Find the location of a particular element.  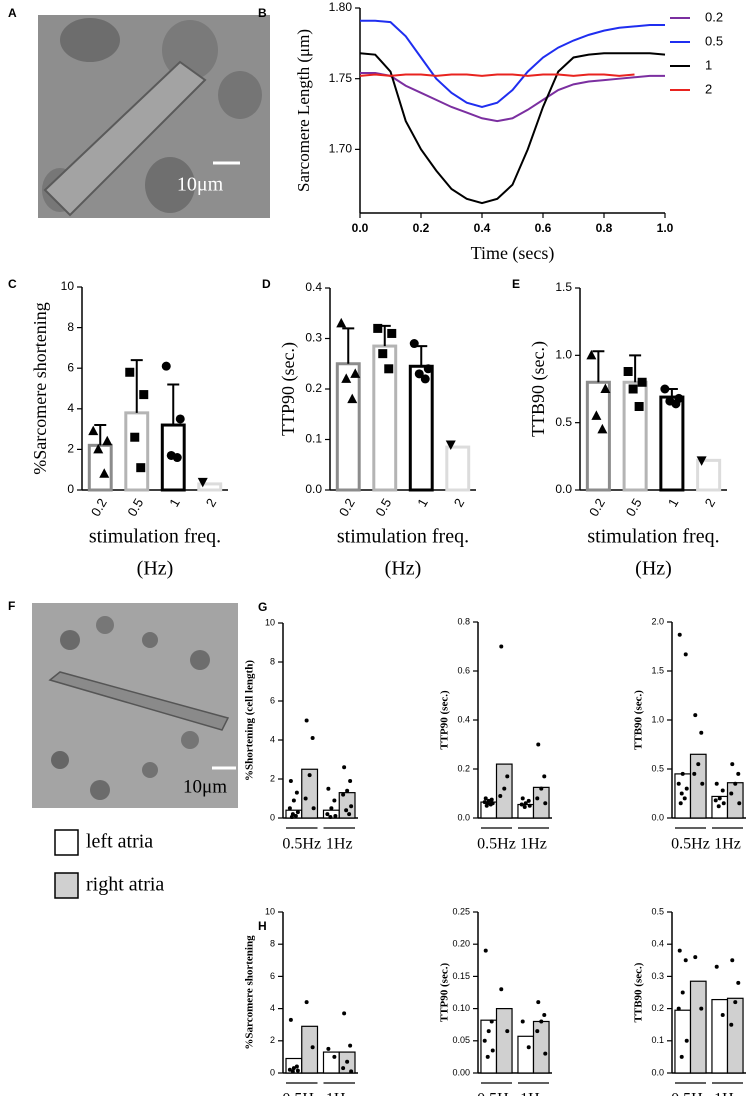

y-tick-label: 0.15 is located at coordinates (461, 976).